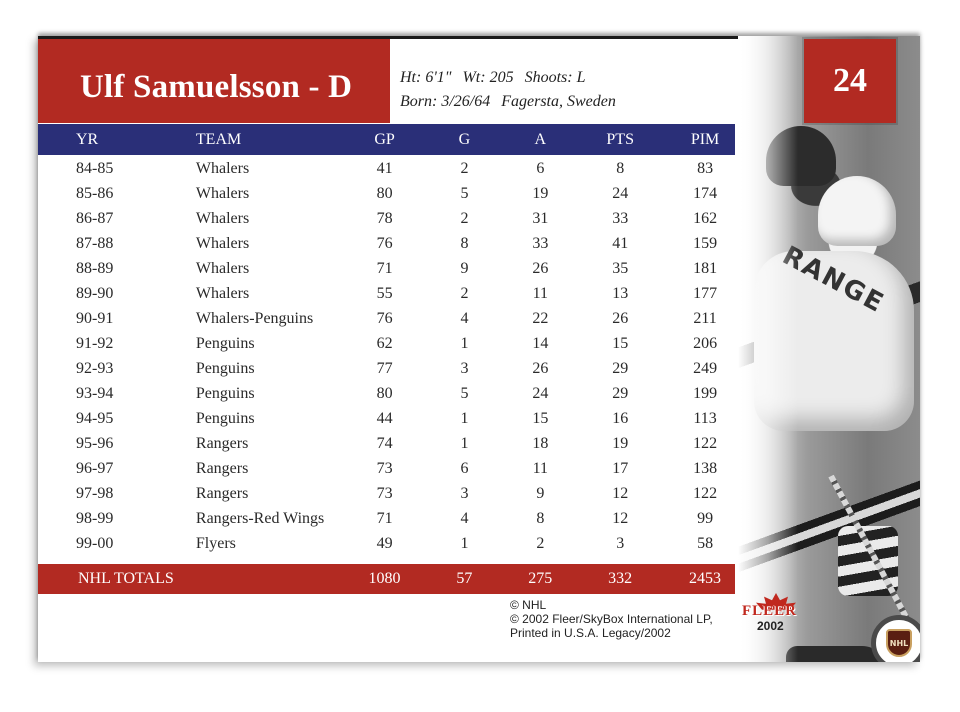 This screenshot has height=712, width=960. I want to click on cell-team: Rangers-Red Wings, so click(260, 518).